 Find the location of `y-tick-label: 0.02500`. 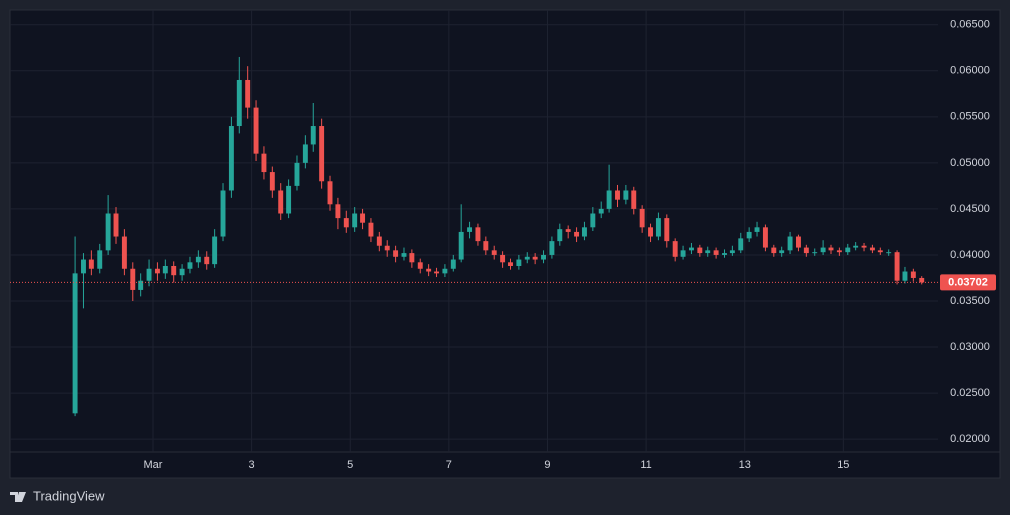

y-tick-label: 0.02500 is located at coordinates (970, 393).